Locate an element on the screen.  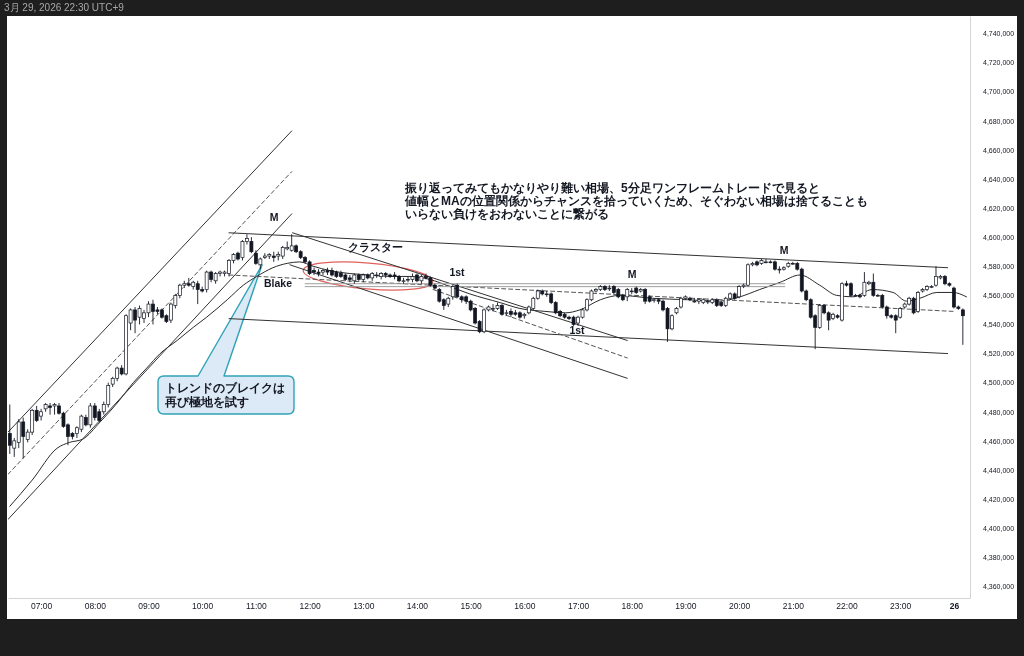
annotation: Blake is located at coordinates (278, 283).